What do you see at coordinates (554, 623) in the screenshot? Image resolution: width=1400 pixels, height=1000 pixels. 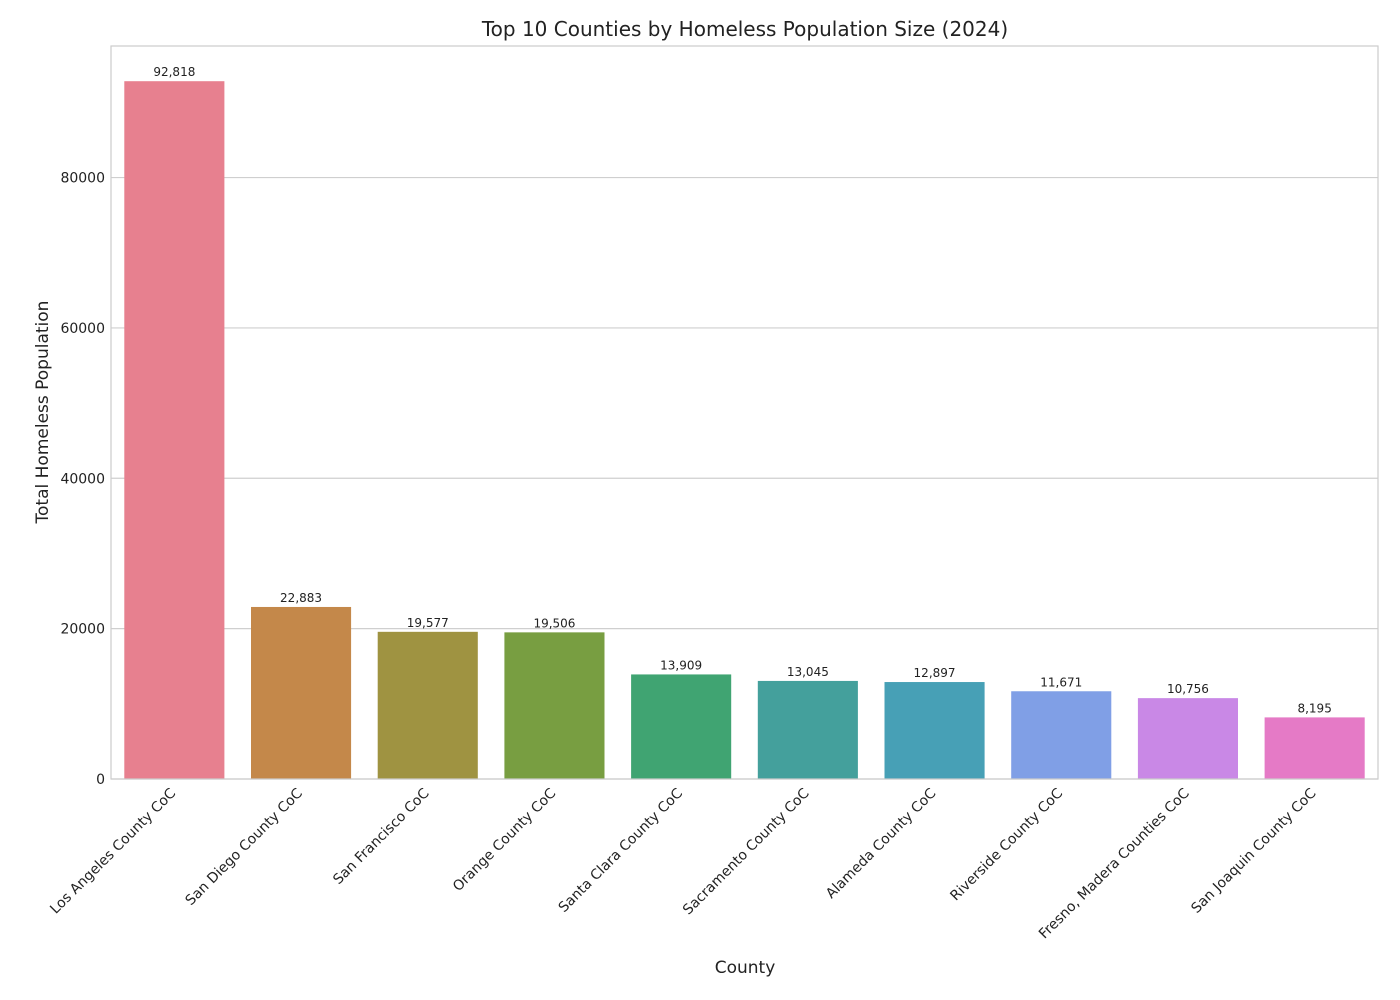 I see `bar-value-label: 19,506` at bounding box center [554, 623].